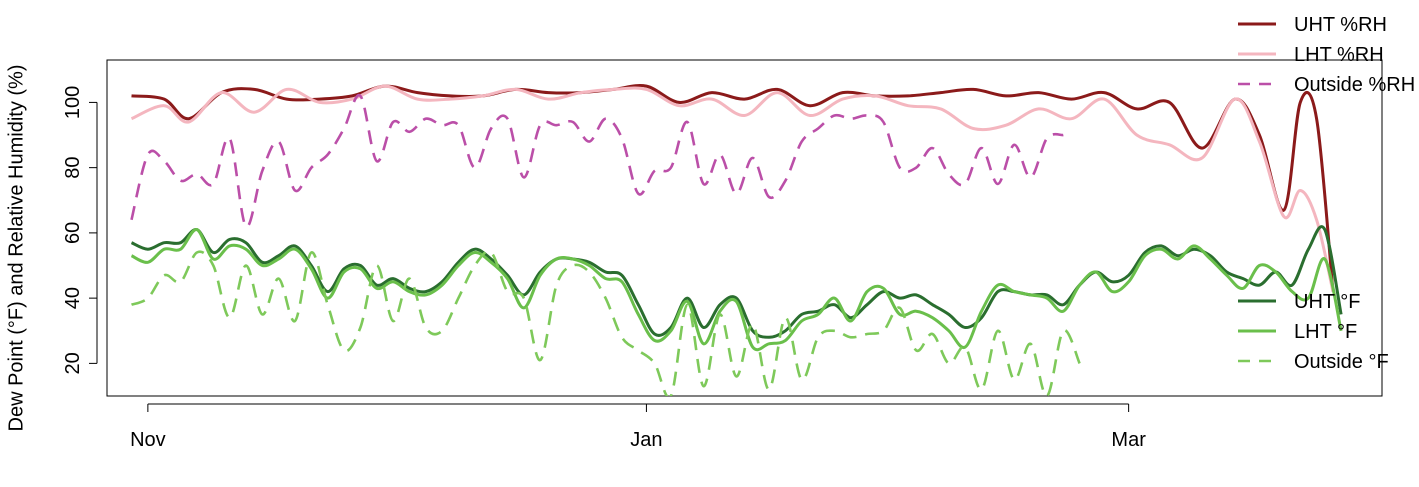  Describe the element at coordinates (73, 363) in the screenshot. I see `y-tick-label: 20` at that location.